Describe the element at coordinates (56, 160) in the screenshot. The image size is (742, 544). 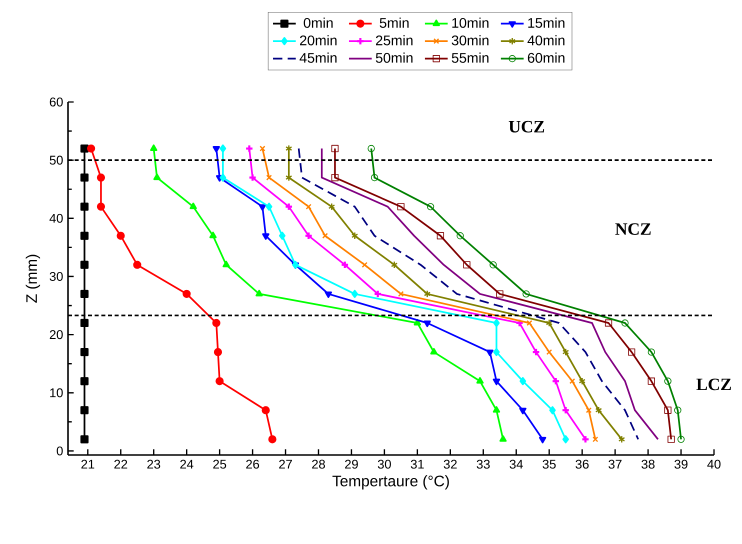
I see `y-tick-label: 50` at that location.